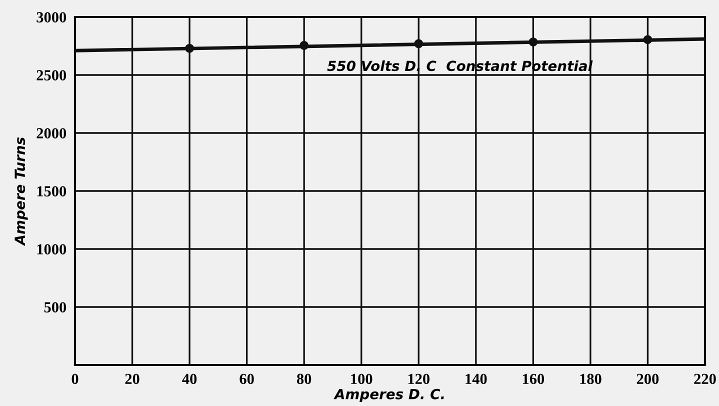 The width and height of the screenshot is (719, 406). Describe the element at coordinates (419, 379) in the screenshot. I see `x-tick-label: 120` at that location.